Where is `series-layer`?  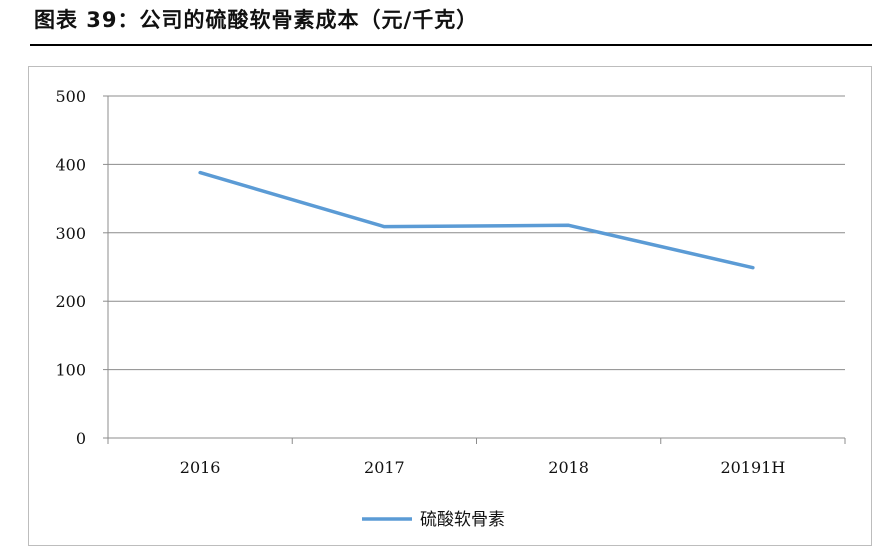
series-layer is located at coordinates (476, 220).